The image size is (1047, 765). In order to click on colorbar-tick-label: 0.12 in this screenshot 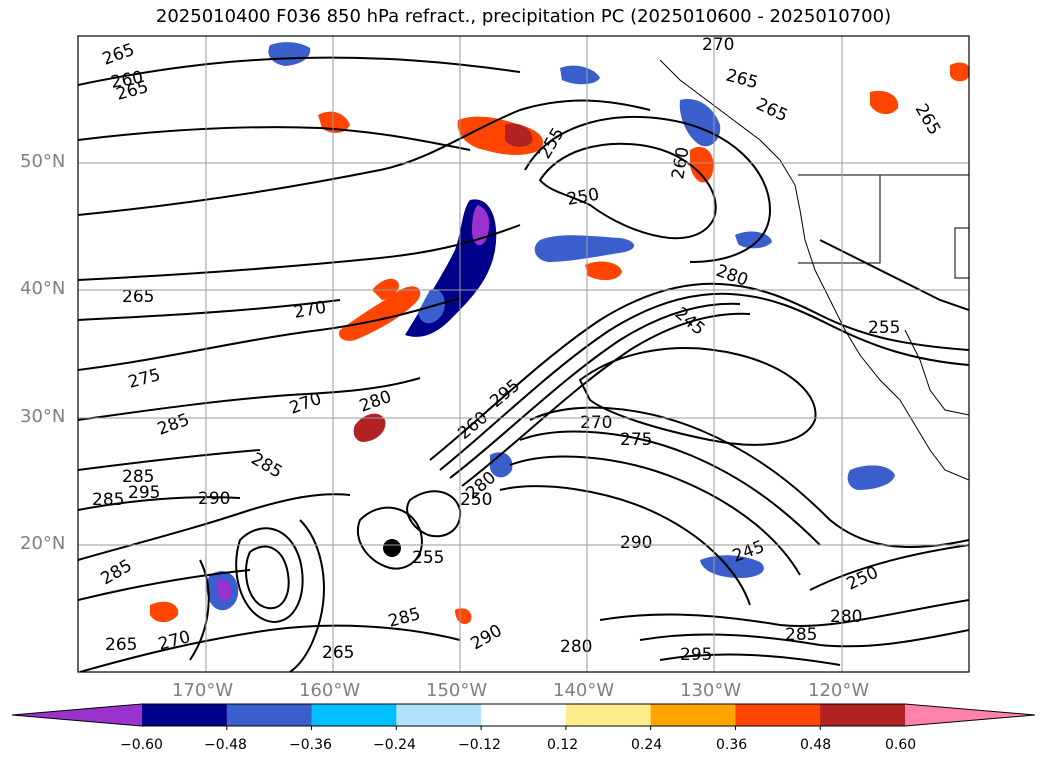, I will do `click(563, 745)`.